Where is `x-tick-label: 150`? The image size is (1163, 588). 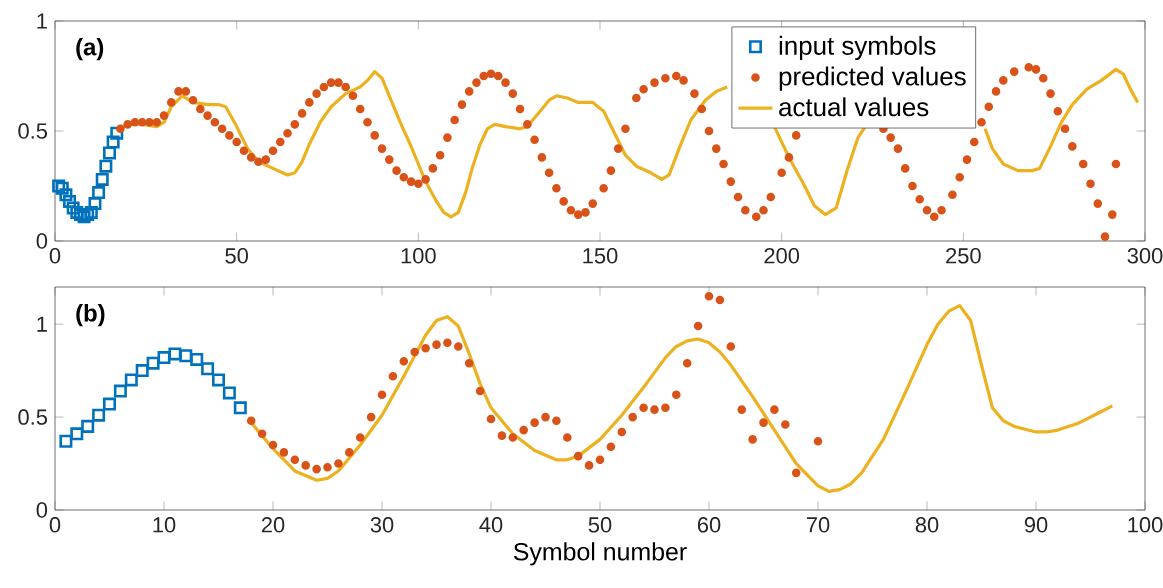
x-tick-label: 150 is located at coordinates (600, 256).